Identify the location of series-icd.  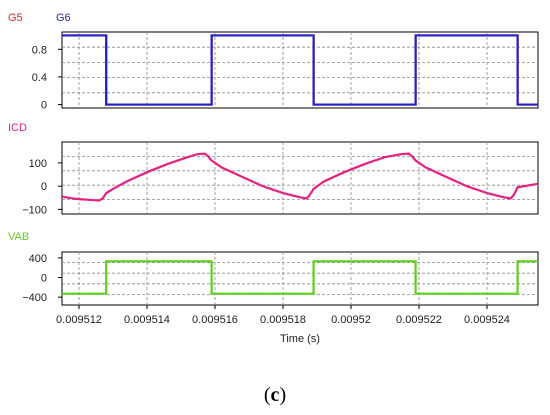
(300, 177).